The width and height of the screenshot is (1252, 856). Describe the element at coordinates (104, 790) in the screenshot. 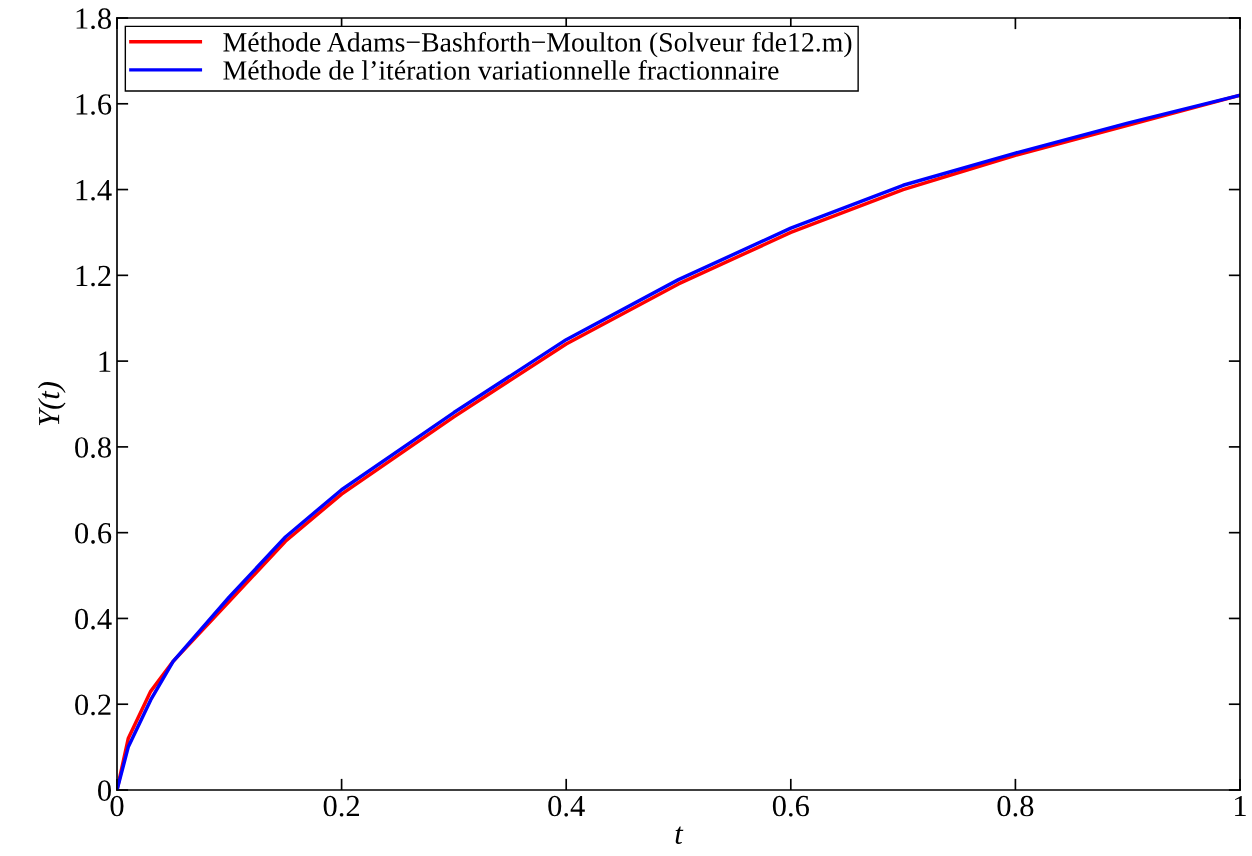

I see `y-tick-label: 0` at that location.